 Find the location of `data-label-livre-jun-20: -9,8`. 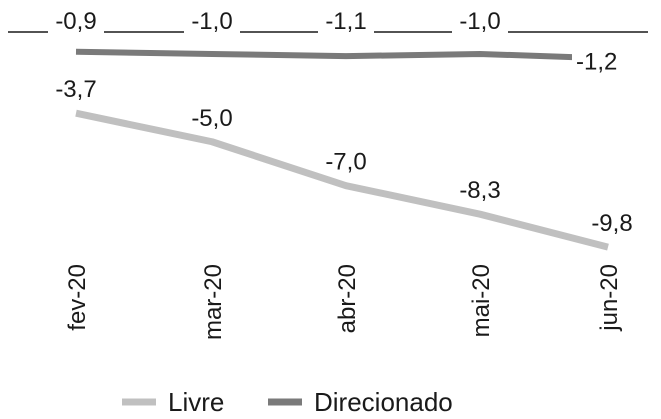

data-label-livre-jun-20: -9,8 is located at coordinates (611, 223).